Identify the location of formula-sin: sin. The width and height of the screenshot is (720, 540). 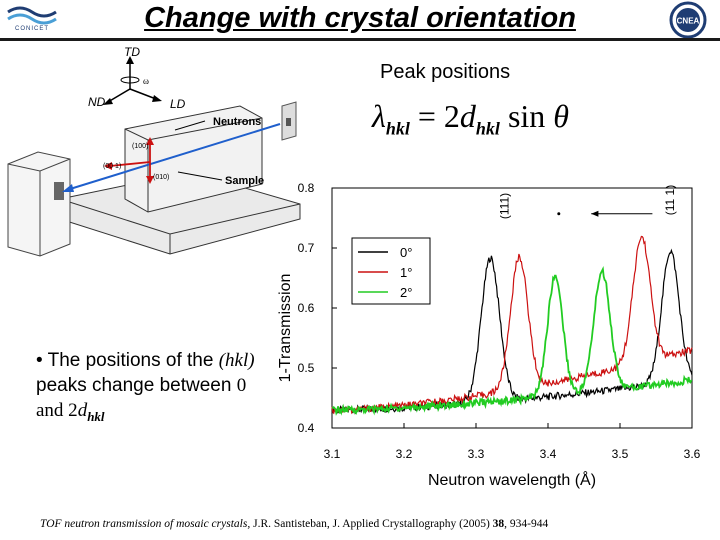
(526, 116).